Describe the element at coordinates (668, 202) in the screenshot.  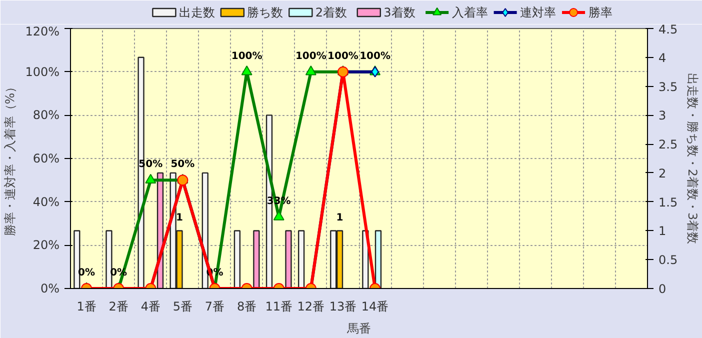
I see `y2-tick-label: 1.5` at that location.